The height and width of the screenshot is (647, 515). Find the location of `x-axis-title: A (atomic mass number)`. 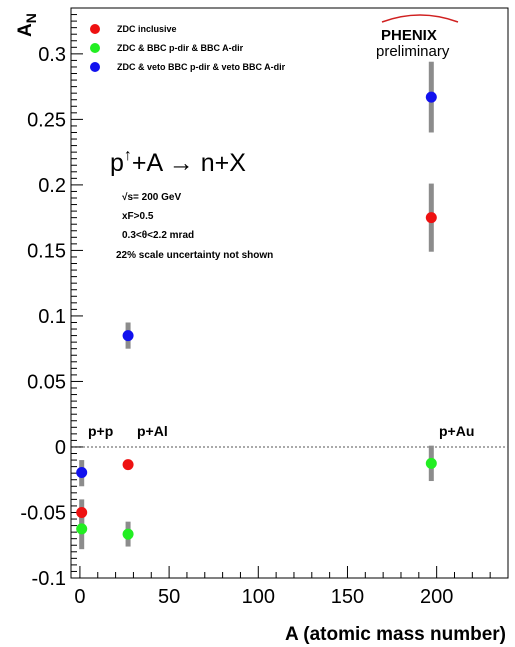

x-axis-title: A (atomic mass number) is located at coordinates (395, 634).